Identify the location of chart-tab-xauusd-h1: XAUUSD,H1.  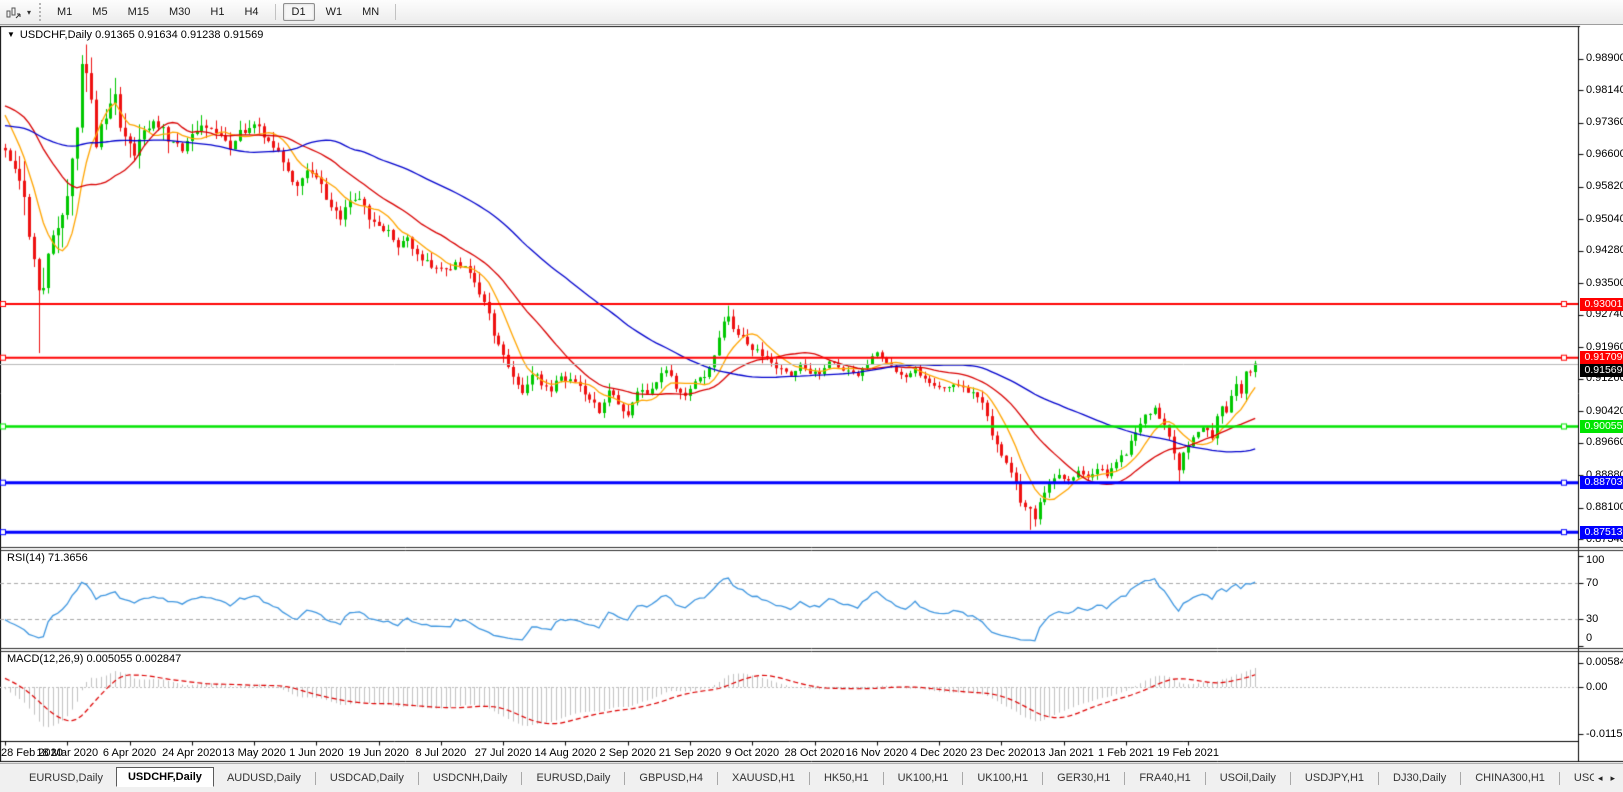
(763, 778).